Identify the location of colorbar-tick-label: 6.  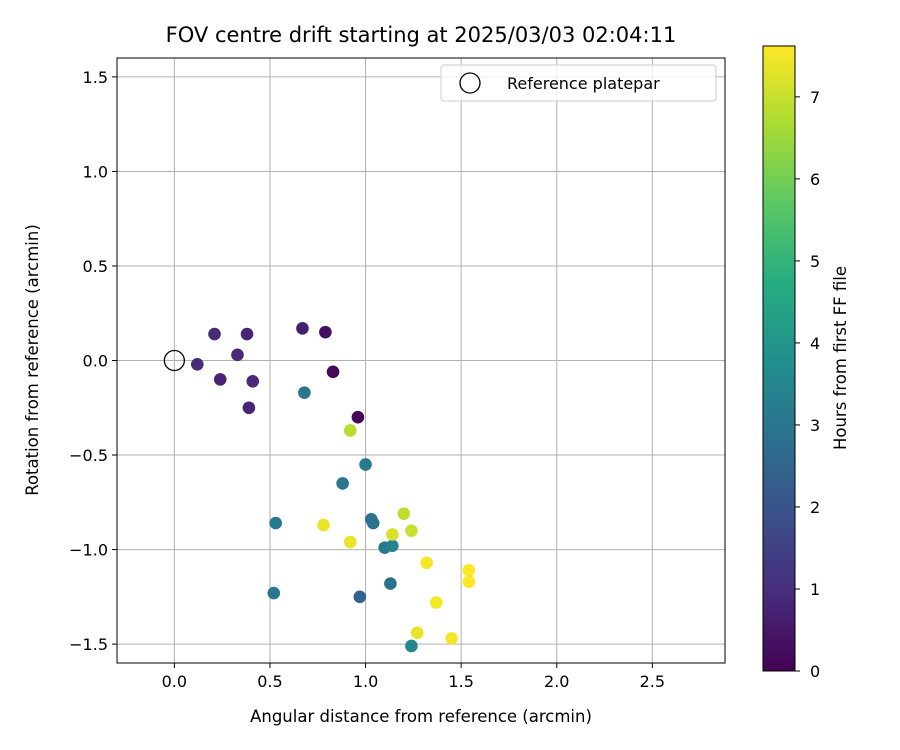
(815, 179).